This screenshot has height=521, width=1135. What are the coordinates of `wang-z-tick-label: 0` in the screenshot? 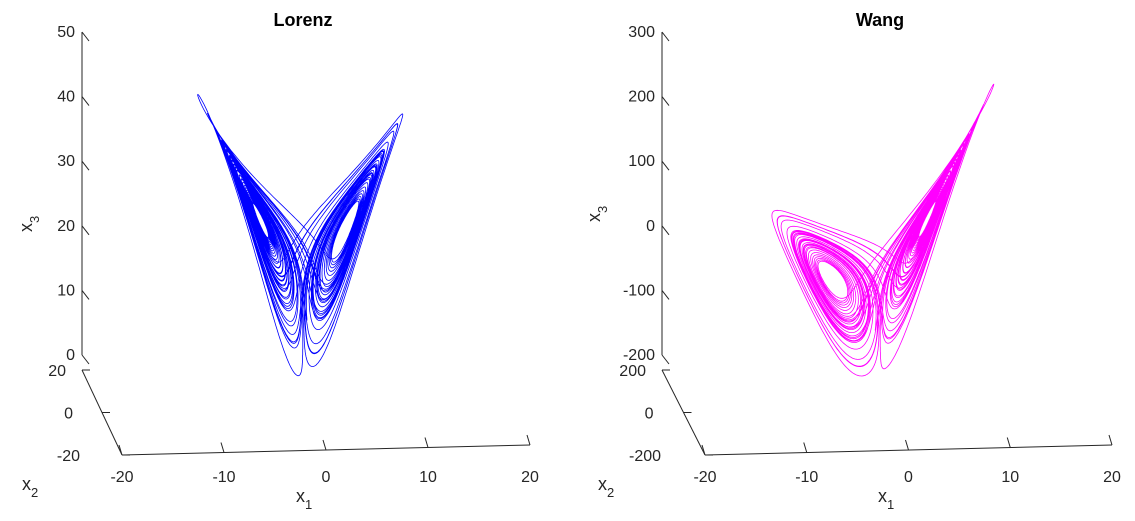 It's located at (650, 226).